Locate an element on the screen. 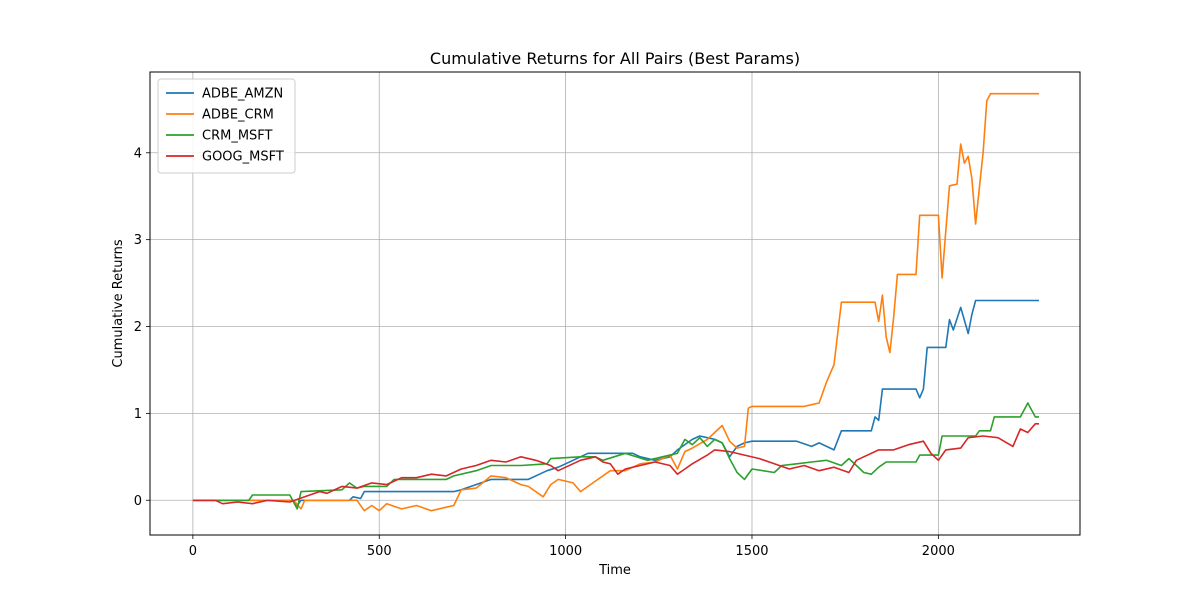  legend-label: ADBE_AMZN is located at coordinates (242, 94).